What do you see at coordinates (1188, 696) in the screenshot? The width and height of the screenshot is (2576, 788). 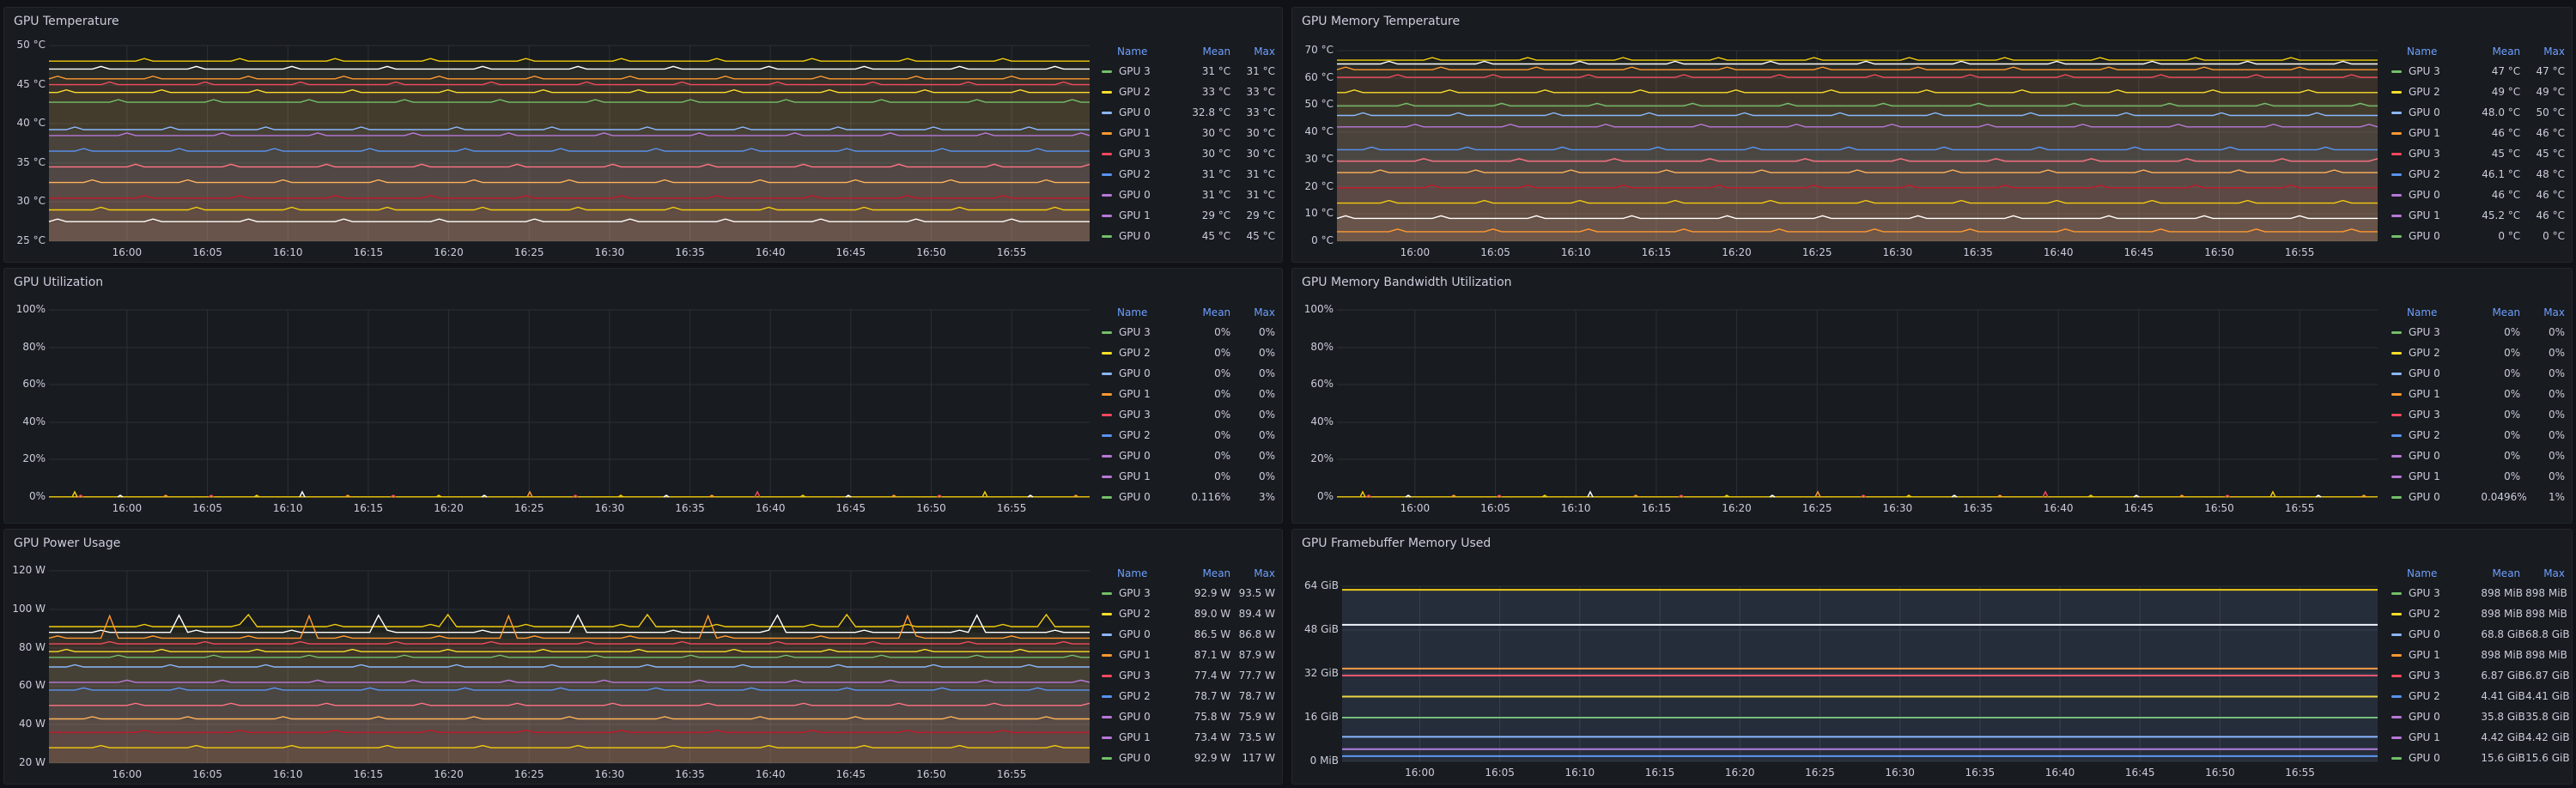 I see `legend-row: GPU 2 78.7 W 78.7 W` at bounding box center [1188, 696].